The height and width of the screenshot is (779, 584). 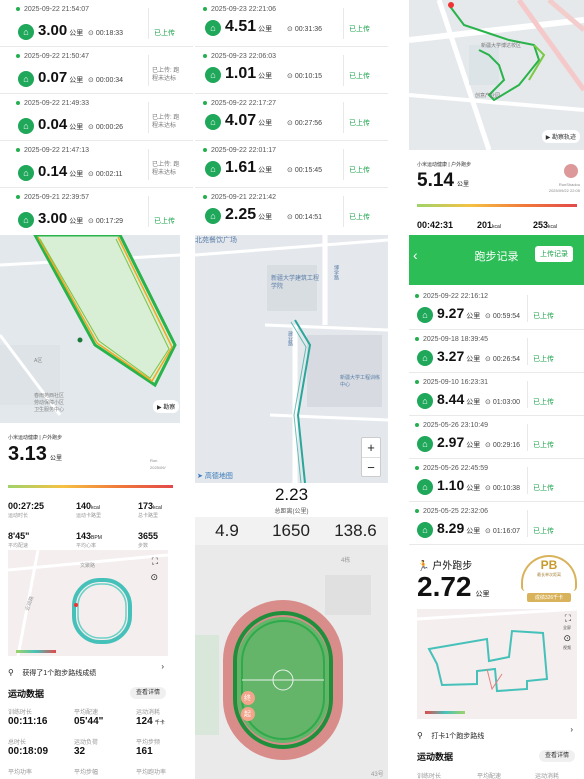 What do you see at coordinates (549, 578) in the screenshot?
I see `pb-badge: PB 最长单次距离 成绩326千卡` at bounding box center [549, 578].